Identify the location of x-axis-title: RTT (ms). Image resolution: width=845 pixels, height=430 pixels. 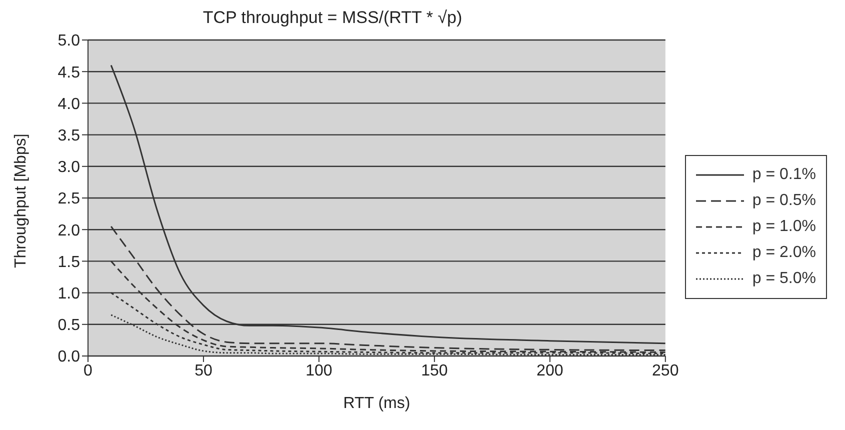
(376, 403).